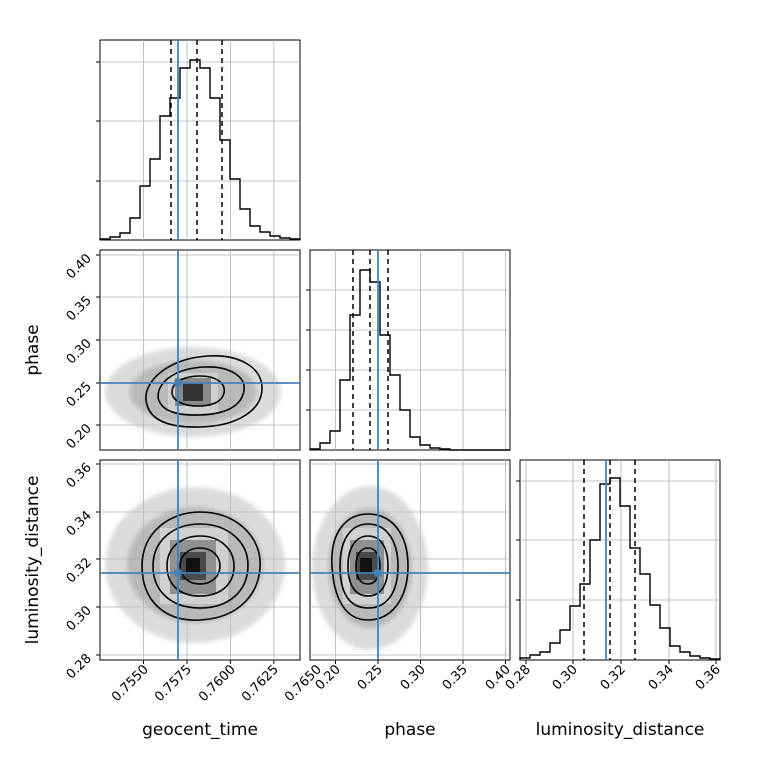  I want to click on y-tick-label: 0.25, so click(79, 394).